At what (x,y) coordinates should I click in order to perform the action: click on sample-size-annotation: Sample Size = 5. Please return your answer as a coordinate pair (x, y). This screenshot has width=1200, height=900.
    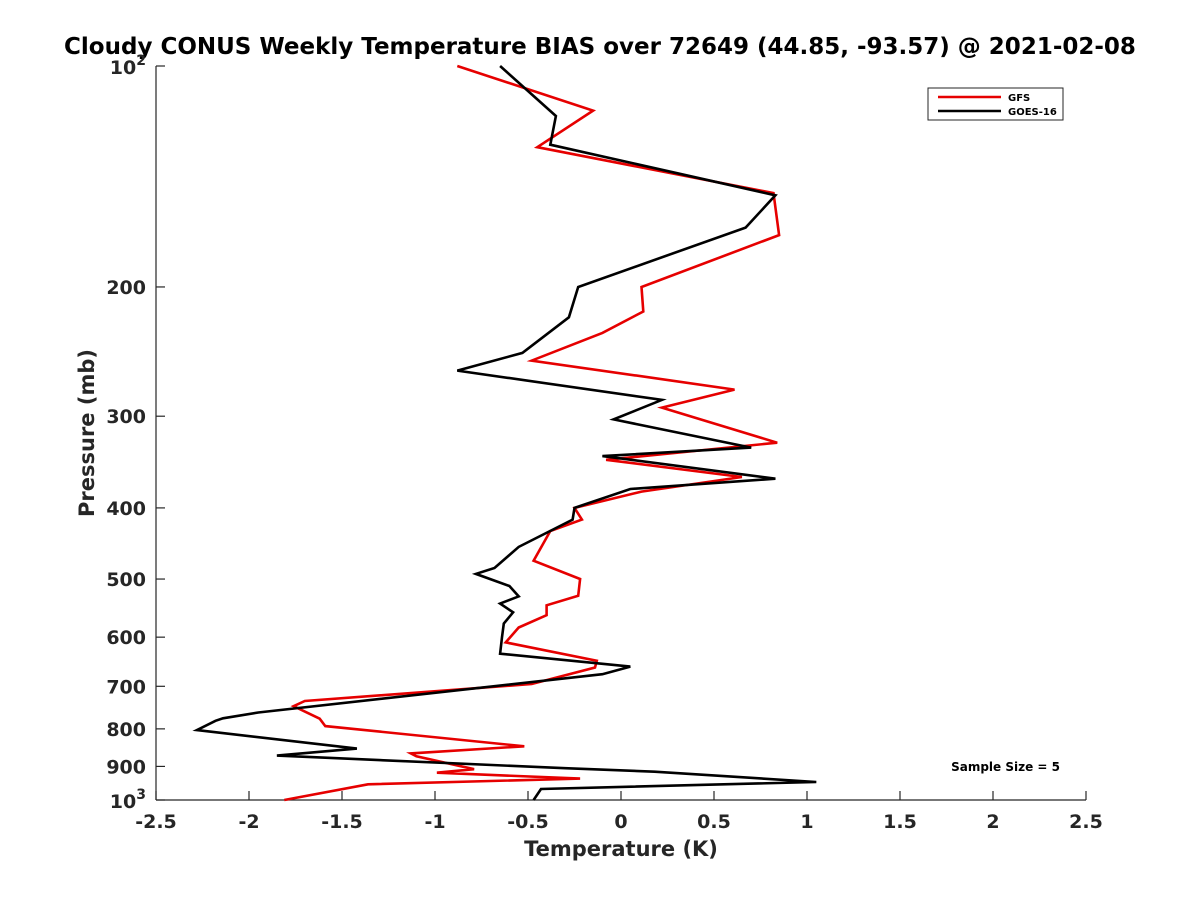
    Looking at the image, I should click on (1005, 767).